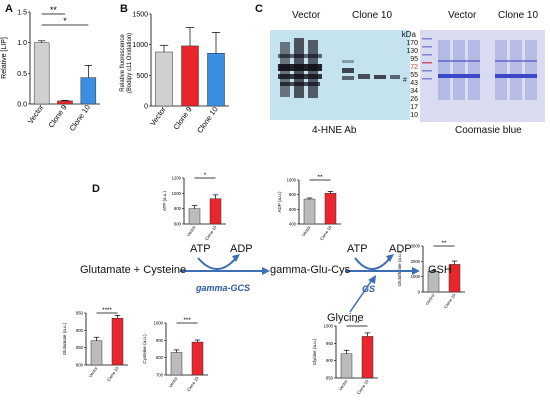  What do you see at coordinates (340, 75) in the screenshot?
I see `hne-western-blot: #` at bounding box center [340, 75].